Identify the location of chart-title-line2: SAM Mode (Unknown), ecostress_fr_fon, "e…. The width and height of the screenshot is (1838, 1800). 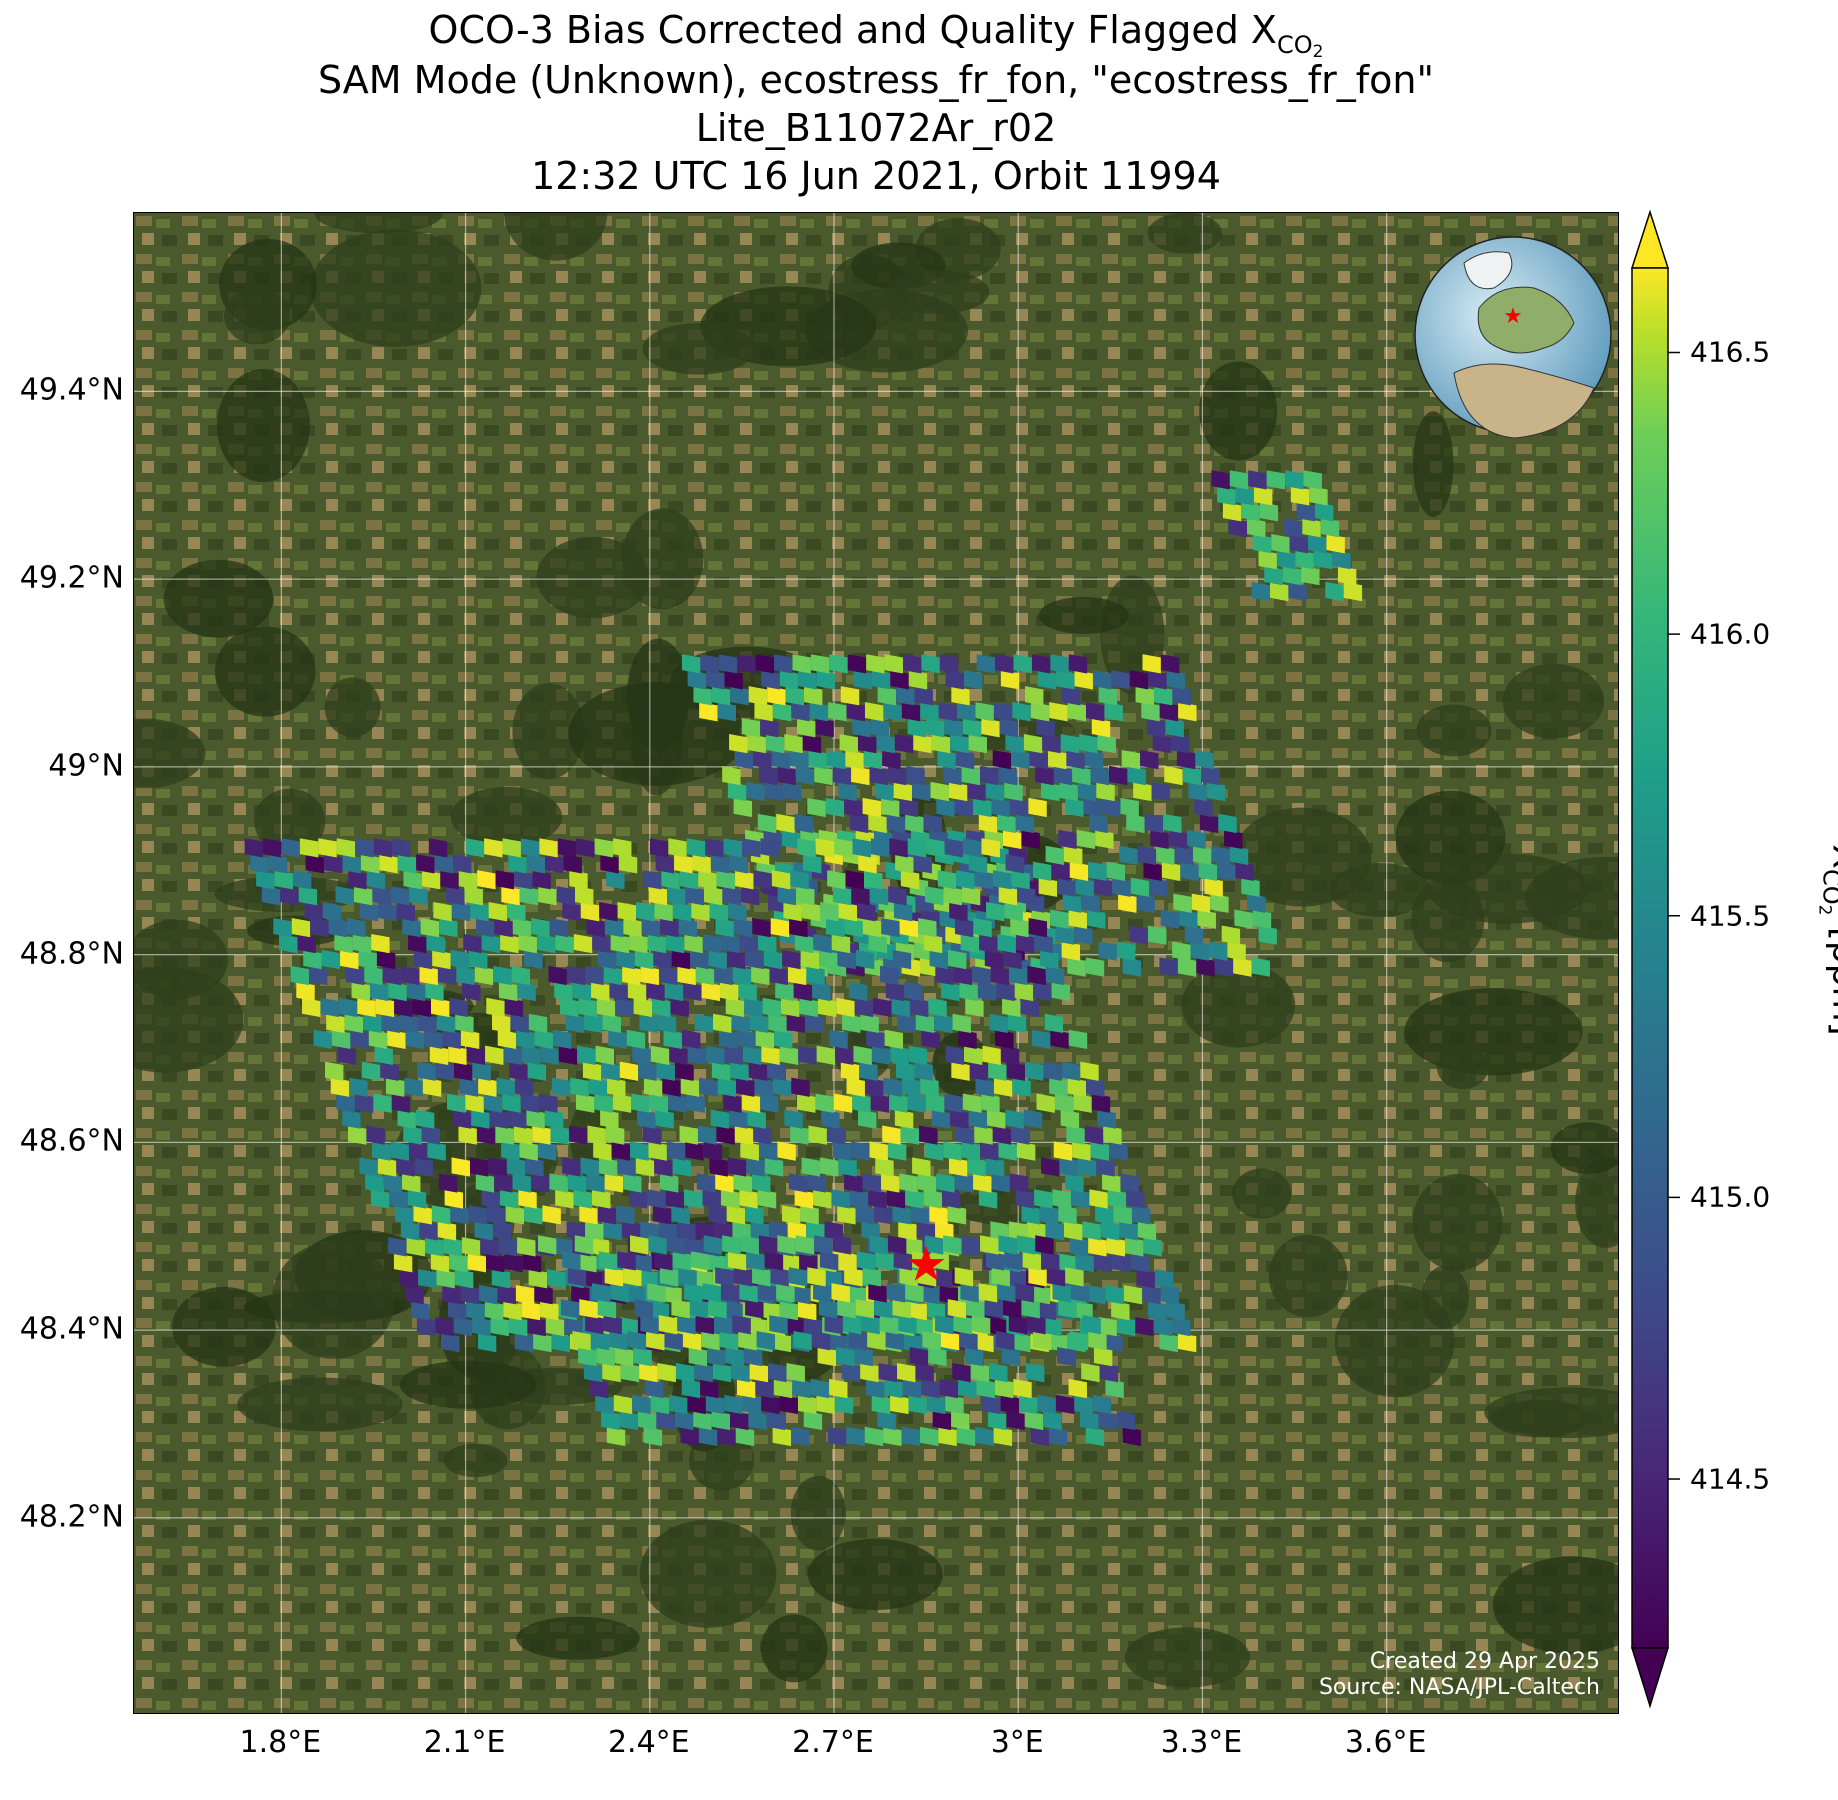
(876, 80).